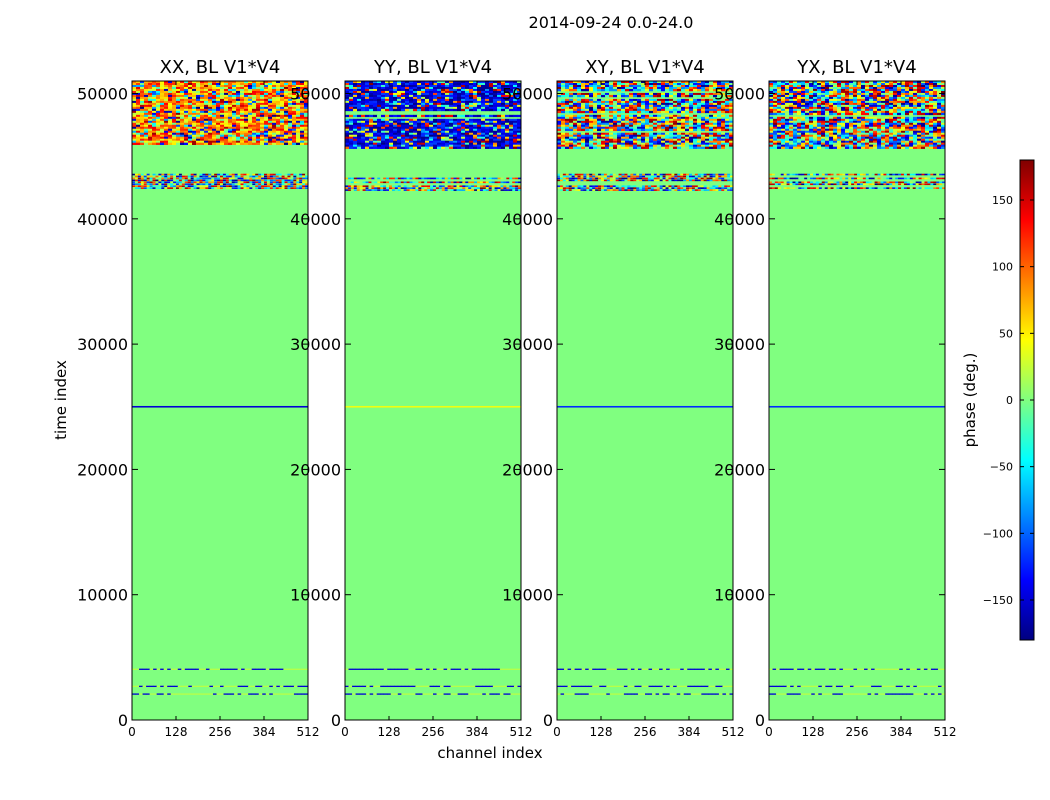 The width and height of the screenshot is (1050, 800). I want to click on panel-title: XX, BL V1*V4, so click(220, 67).